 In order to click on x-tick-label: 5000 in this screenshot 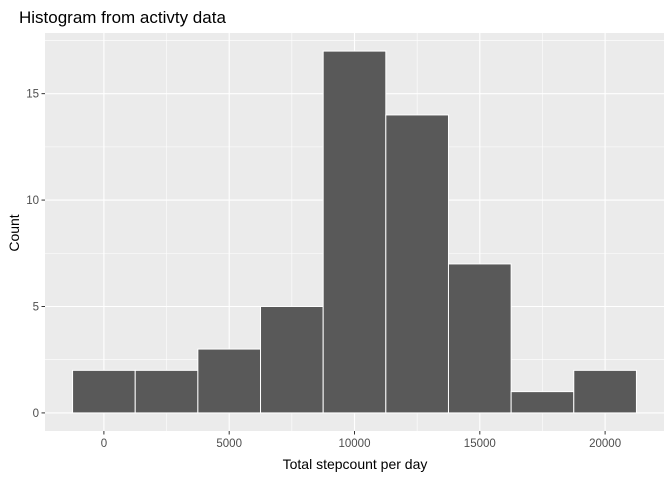, I will do `click(229, 444)`.